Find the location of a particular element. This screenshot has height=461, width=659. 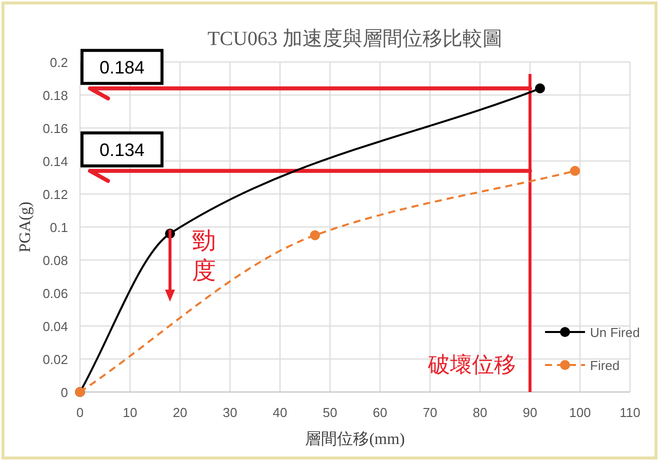

x-tick-label: 40 is located at coordinates (280, 412).